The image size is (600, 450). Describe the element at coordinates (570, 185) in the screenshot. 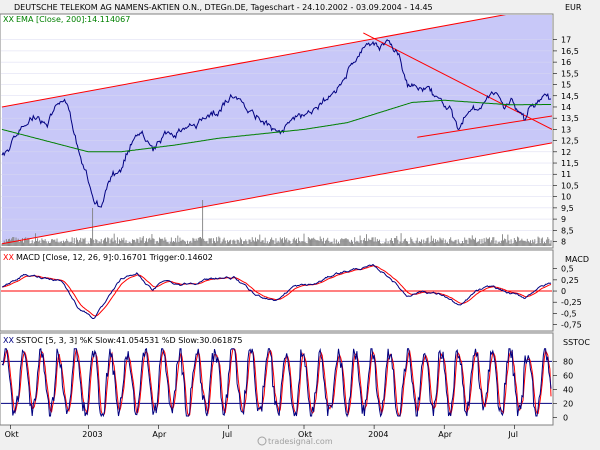

I see `price-y-tick-label: 10,5` at that location.